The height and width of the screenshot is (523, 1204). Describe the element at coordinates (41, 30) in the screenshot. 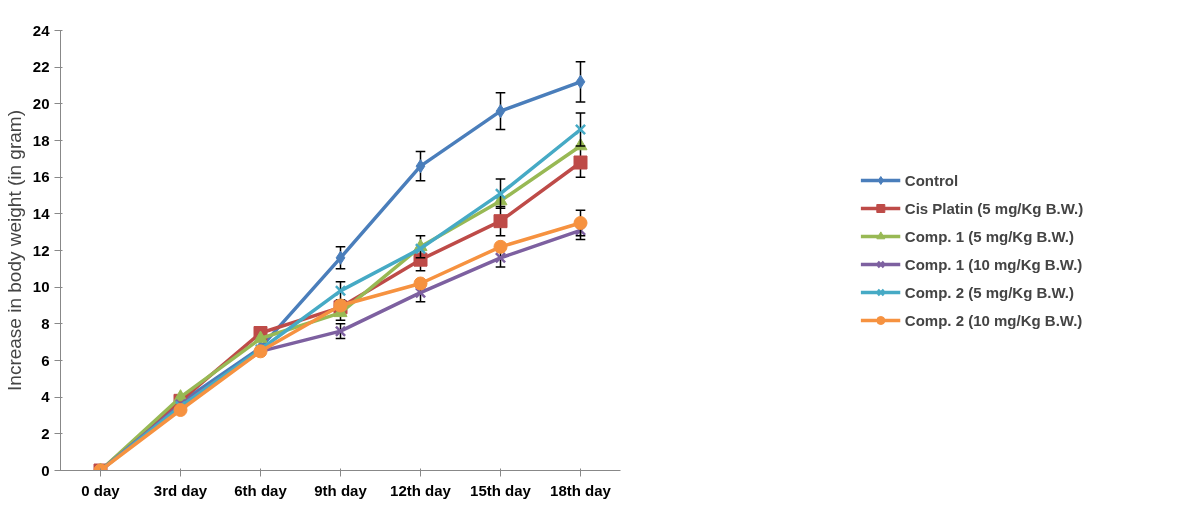

I see `y-tick-label: 24` at that location.